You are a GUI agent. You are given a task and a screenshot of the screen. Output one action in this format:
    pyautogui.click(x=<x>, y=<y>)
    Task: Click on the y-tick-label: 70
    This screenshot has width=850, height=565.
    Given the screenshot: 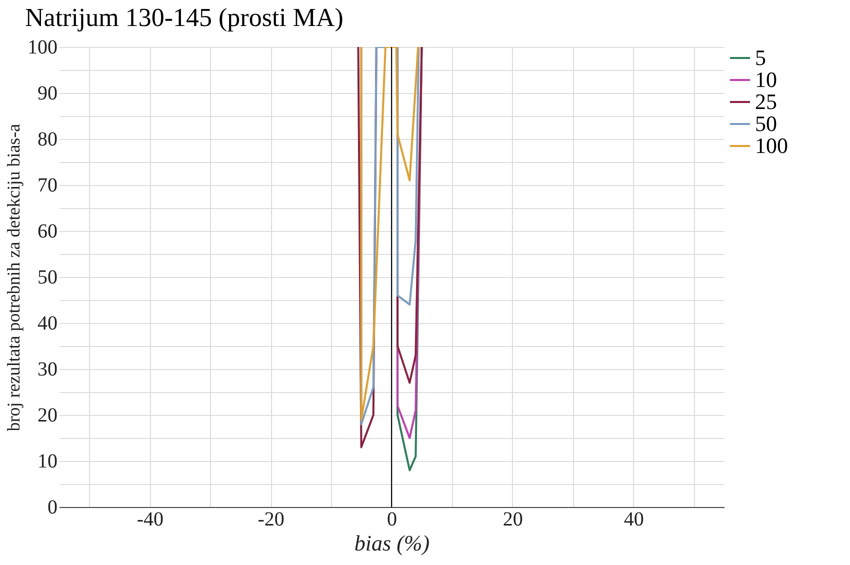 What is the action you would take?
    pyautogui.click(x=48, y=185)
    